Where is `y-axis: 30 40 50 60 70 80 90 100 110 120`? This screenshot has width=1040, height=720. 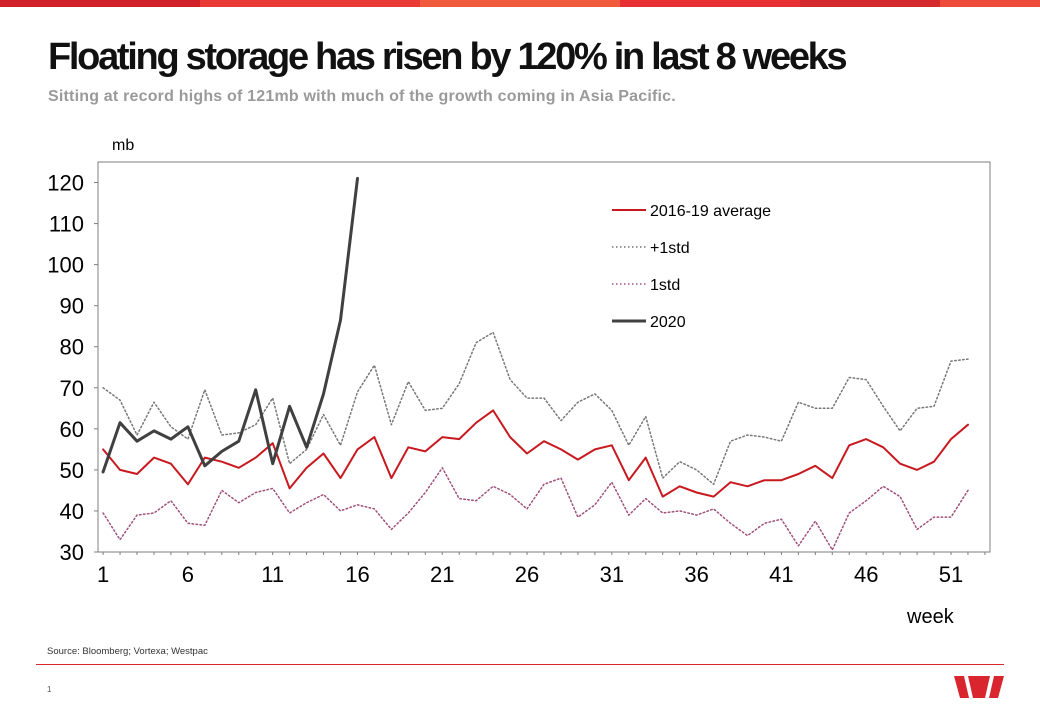 y-axis: 30 40 50 60 70 80 90 100 110 120 is located at coordinates (72, 368).